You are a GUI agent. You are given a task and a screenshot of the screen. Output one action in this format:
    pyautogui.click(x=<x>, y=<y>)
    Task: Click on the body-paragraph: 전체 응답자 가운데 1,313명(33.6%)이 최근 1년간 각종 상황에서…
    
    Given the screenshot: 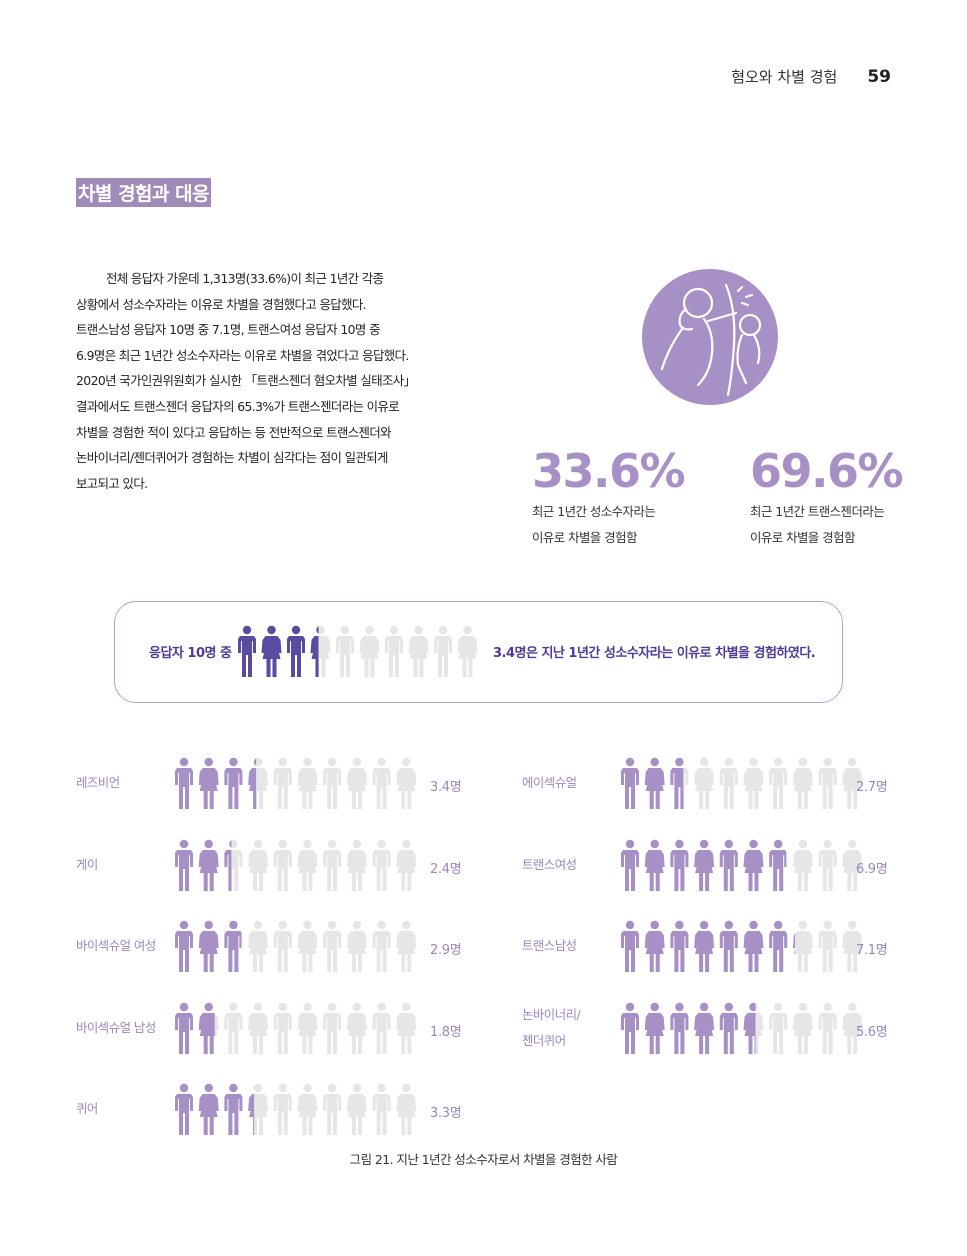 What is the action you would take?
    pyautogui.click(x=262, y=381)
    